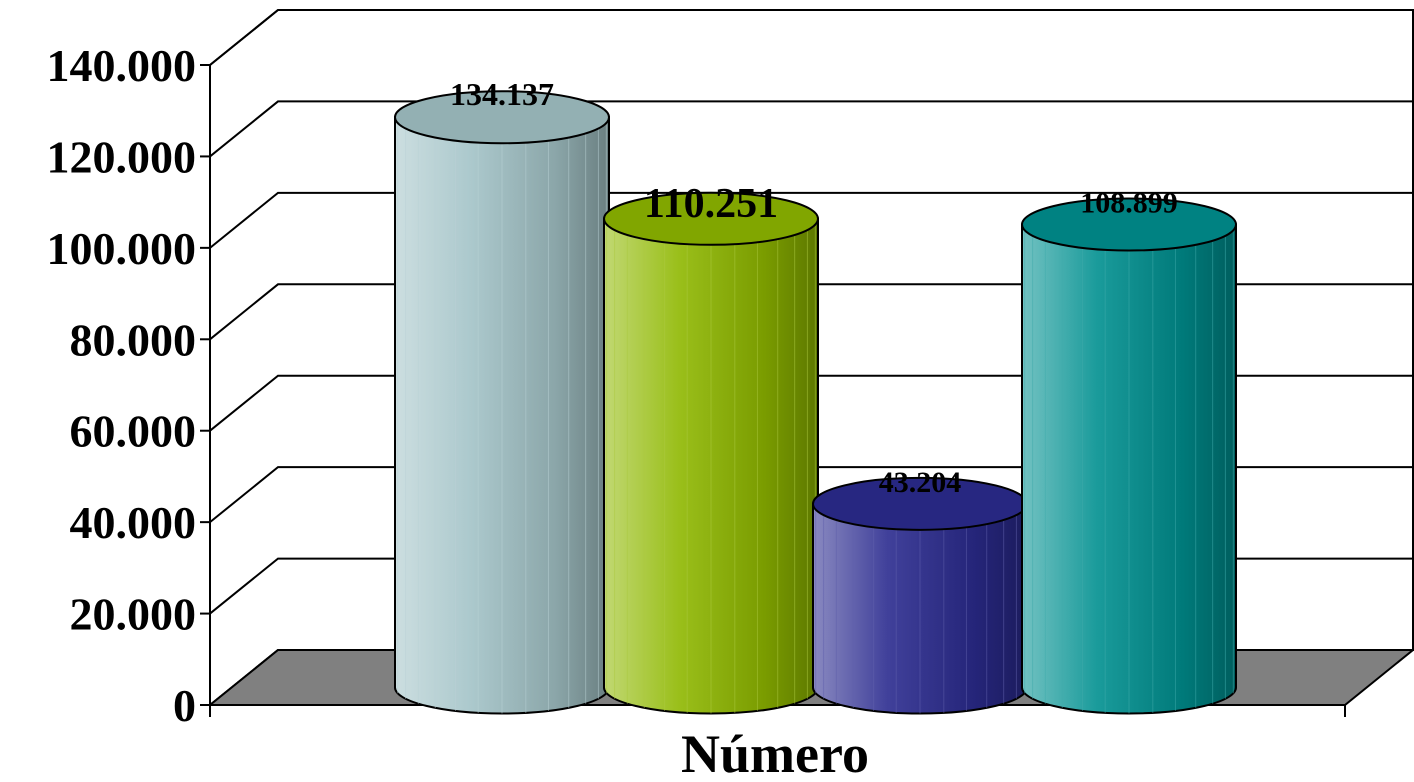  I want to click on y-tick-label: 100.000, so click(122, 248).